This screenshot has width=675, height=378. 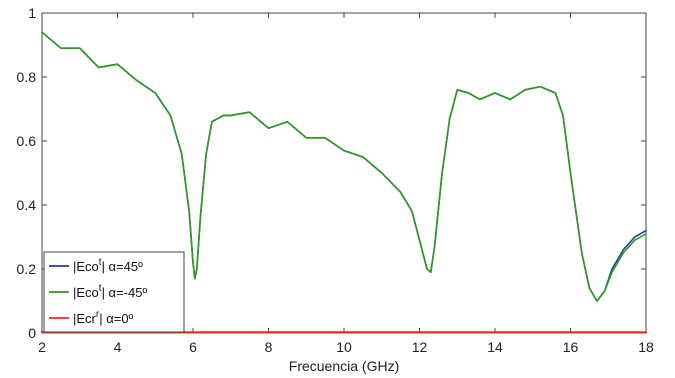 What do you see at coordinates (118, 347) in the screenshot?
I see `x-tick-label: 4` at bounding box center [118, 347].